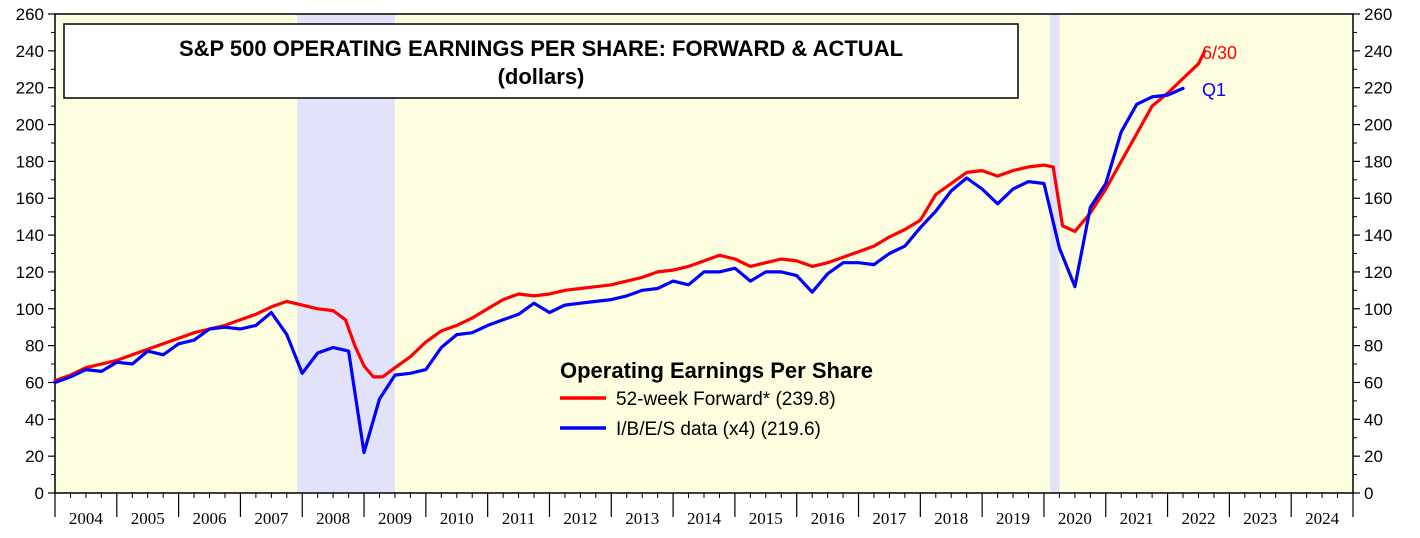  I want to click on y-tick-label-left-100: 100, so click(30, 309).